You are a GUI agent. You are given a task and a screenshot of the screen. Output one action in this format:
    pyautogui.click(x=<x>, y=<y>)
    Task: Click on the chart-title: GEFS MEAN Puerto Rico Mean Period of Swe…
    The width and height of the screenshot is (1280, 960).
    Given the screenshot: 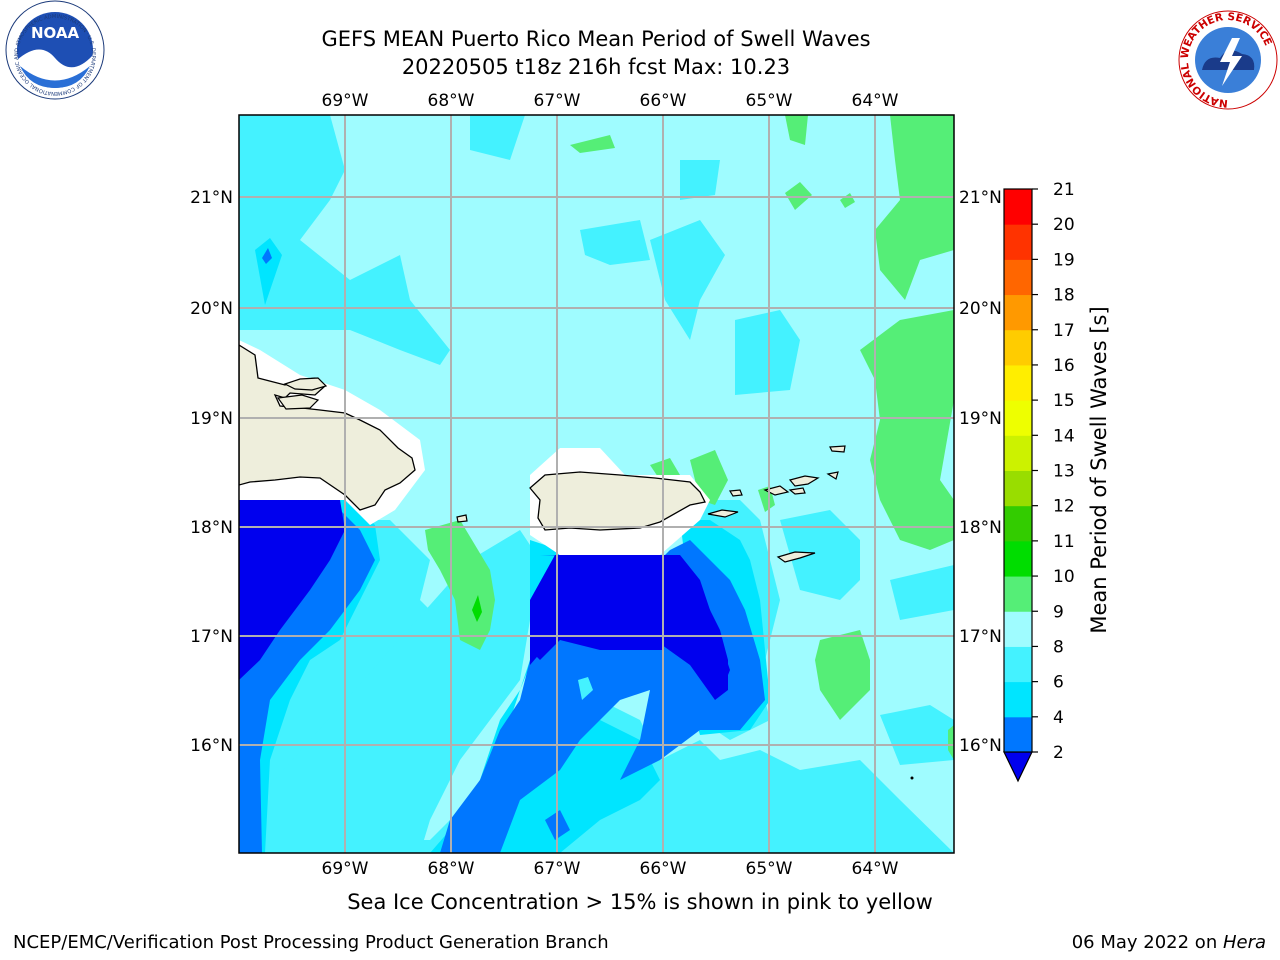 What is the action you would take?
    pyautogui.click(x=596, y=39)
    